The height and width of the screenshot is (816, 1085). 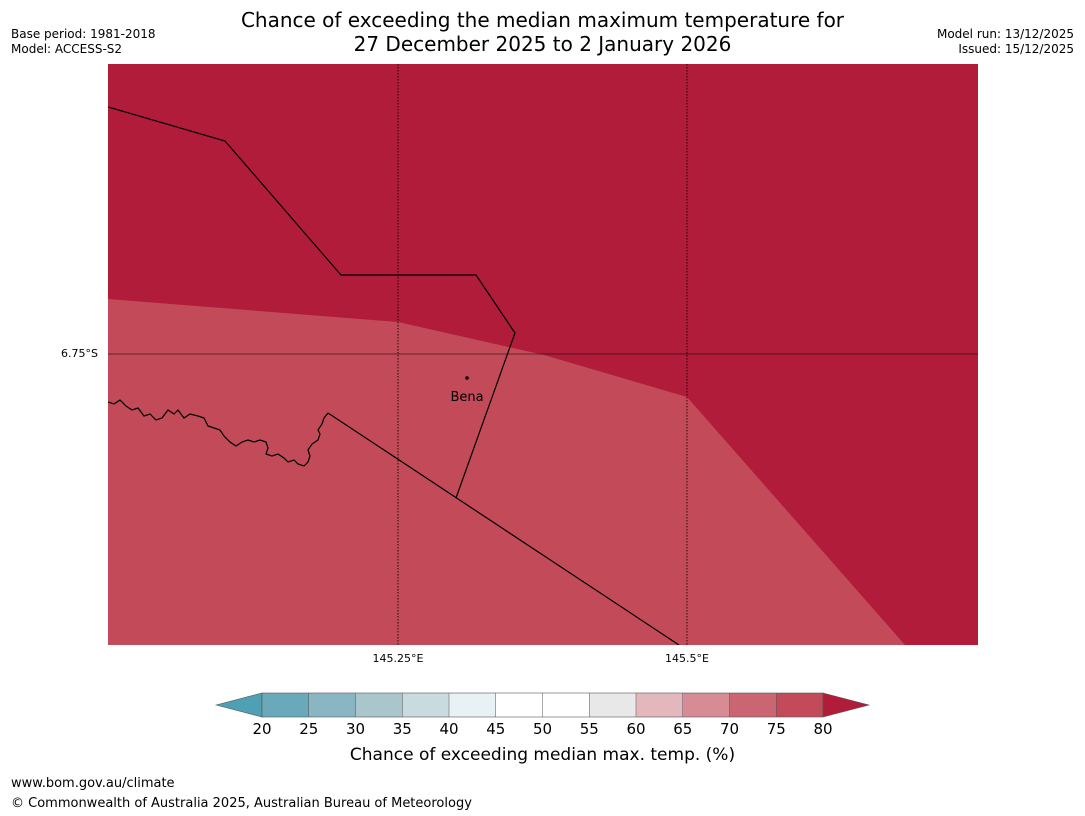 What do you see at coordinates (589, 729) in the screenshot?
I see `colorbar-tick-55: 55` at bounding box center [589, 729].